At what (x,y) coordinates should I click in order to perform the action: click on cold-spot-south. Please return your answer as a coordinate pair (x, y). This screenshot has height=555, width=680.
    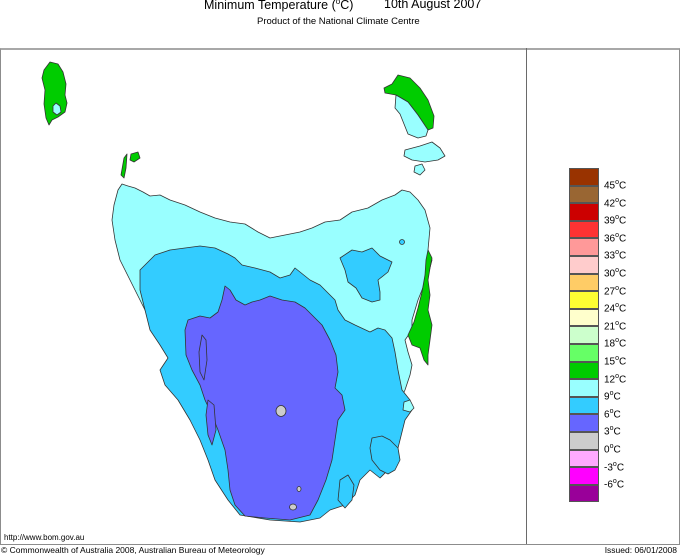
    Looking at the image, I should click on (293, 507).